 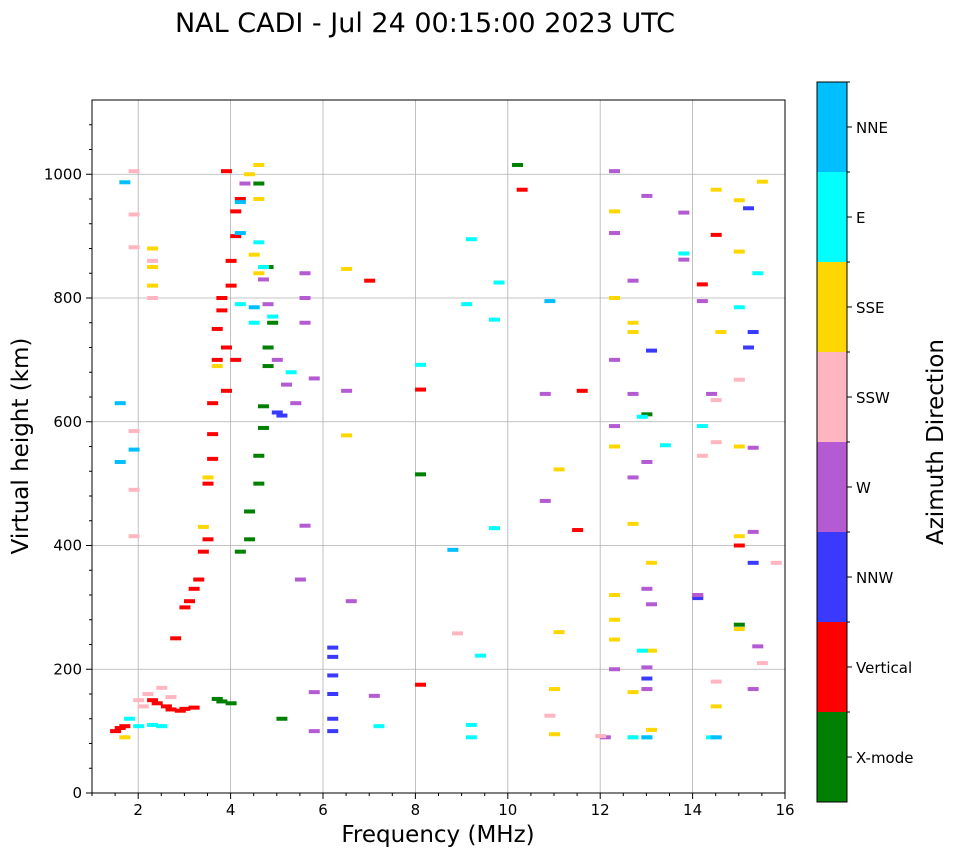 What do you see at coordinates (67, 546) in the screenshot?
I see `y-tick-label: 400` at bounding box center [67, 546].